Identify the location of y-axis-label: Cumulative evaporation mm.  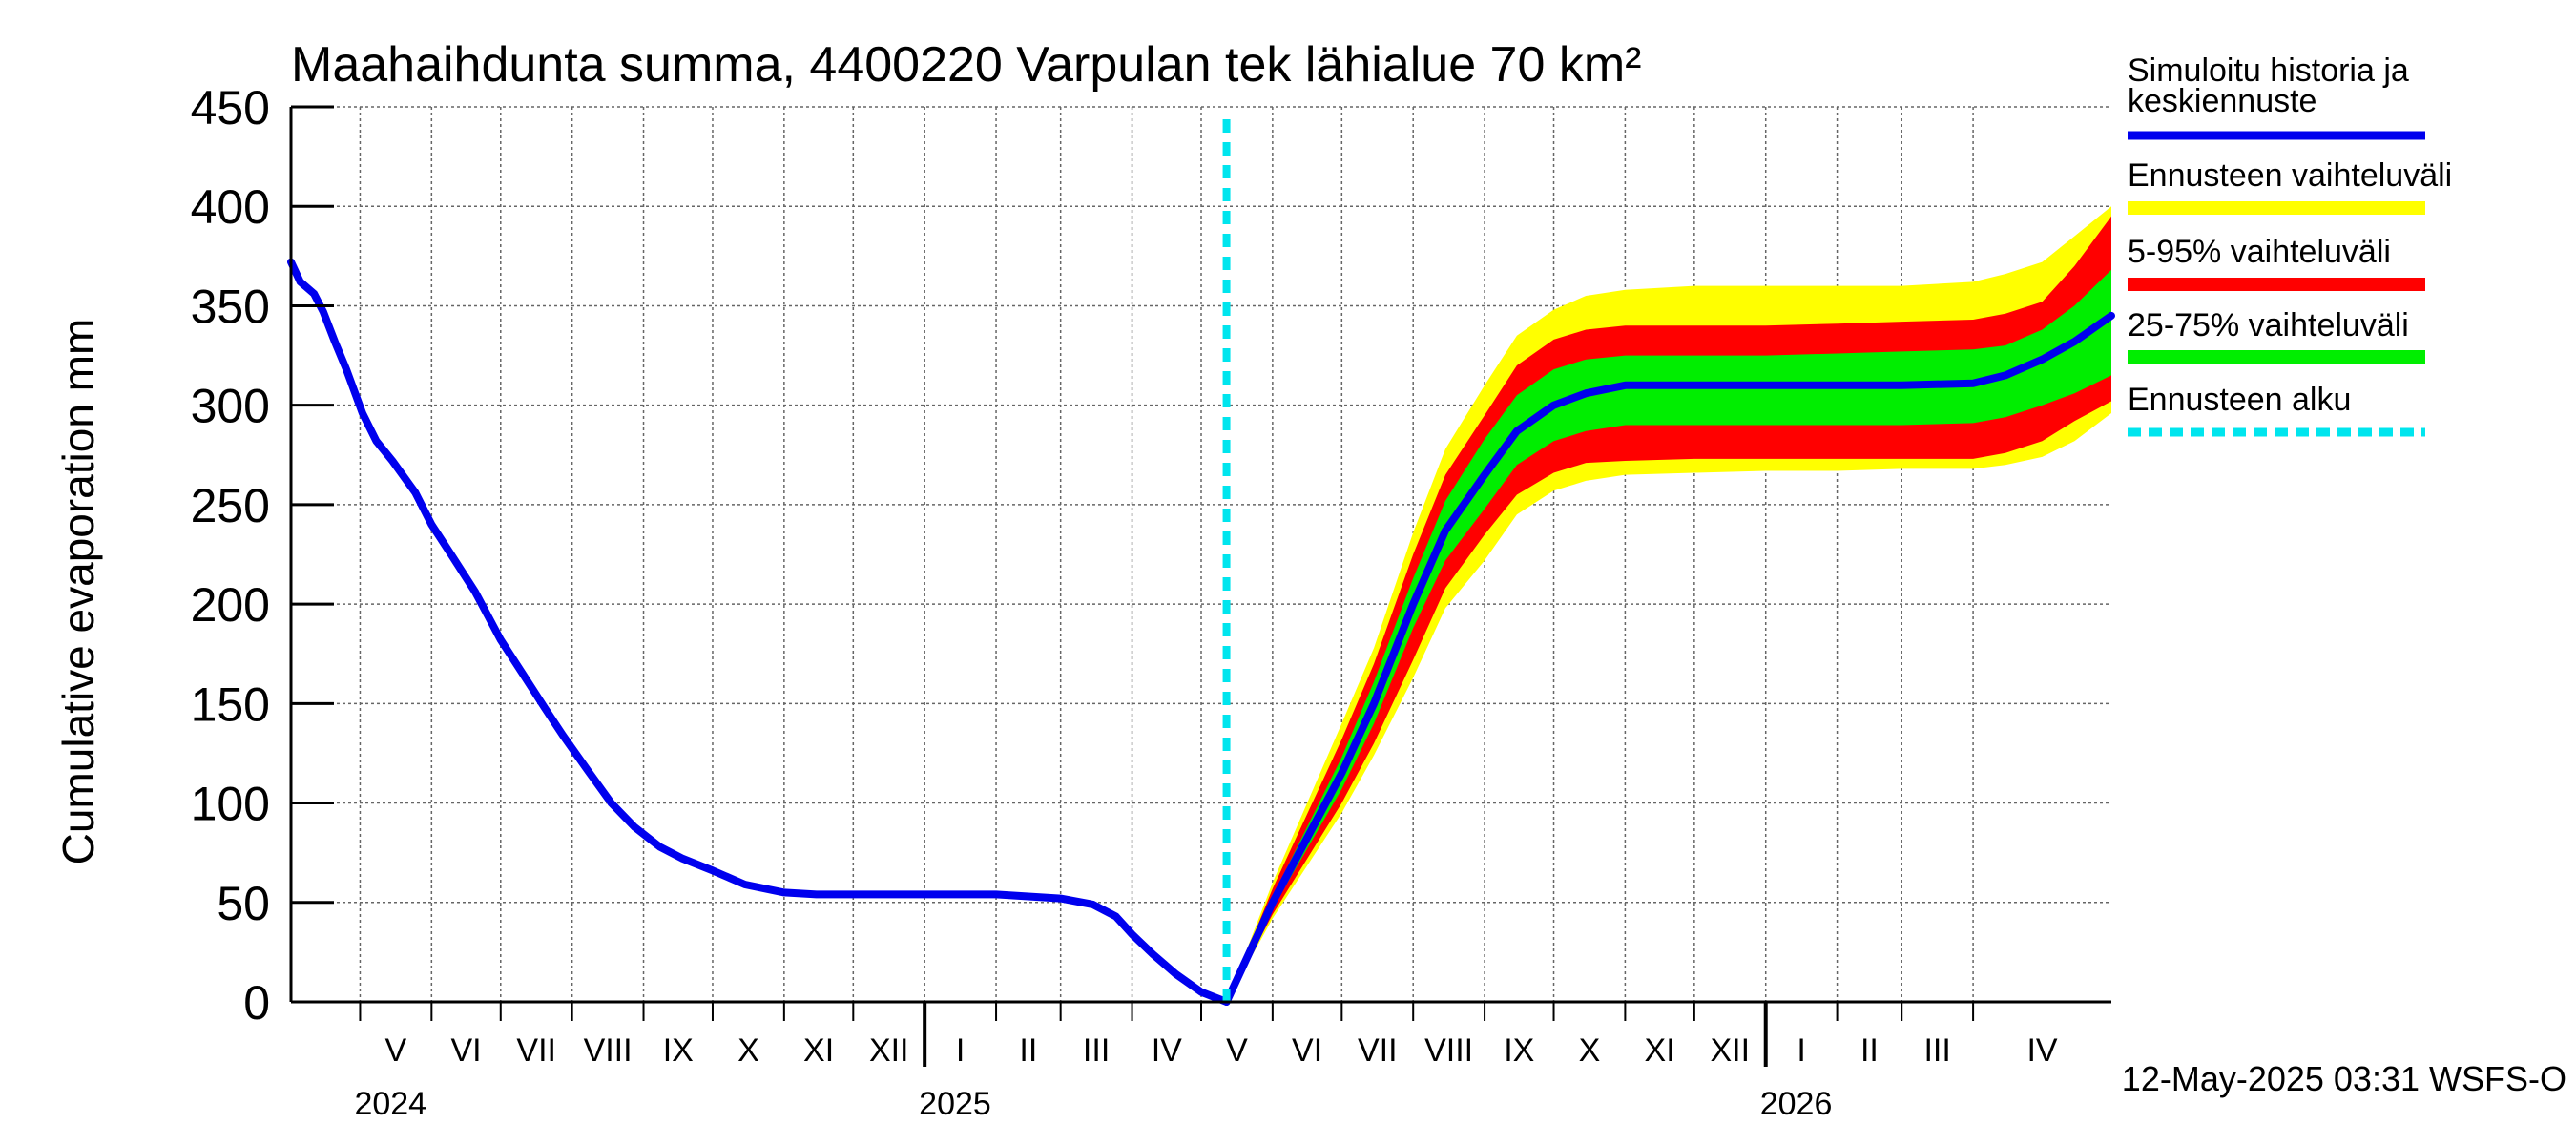
(78, 592).